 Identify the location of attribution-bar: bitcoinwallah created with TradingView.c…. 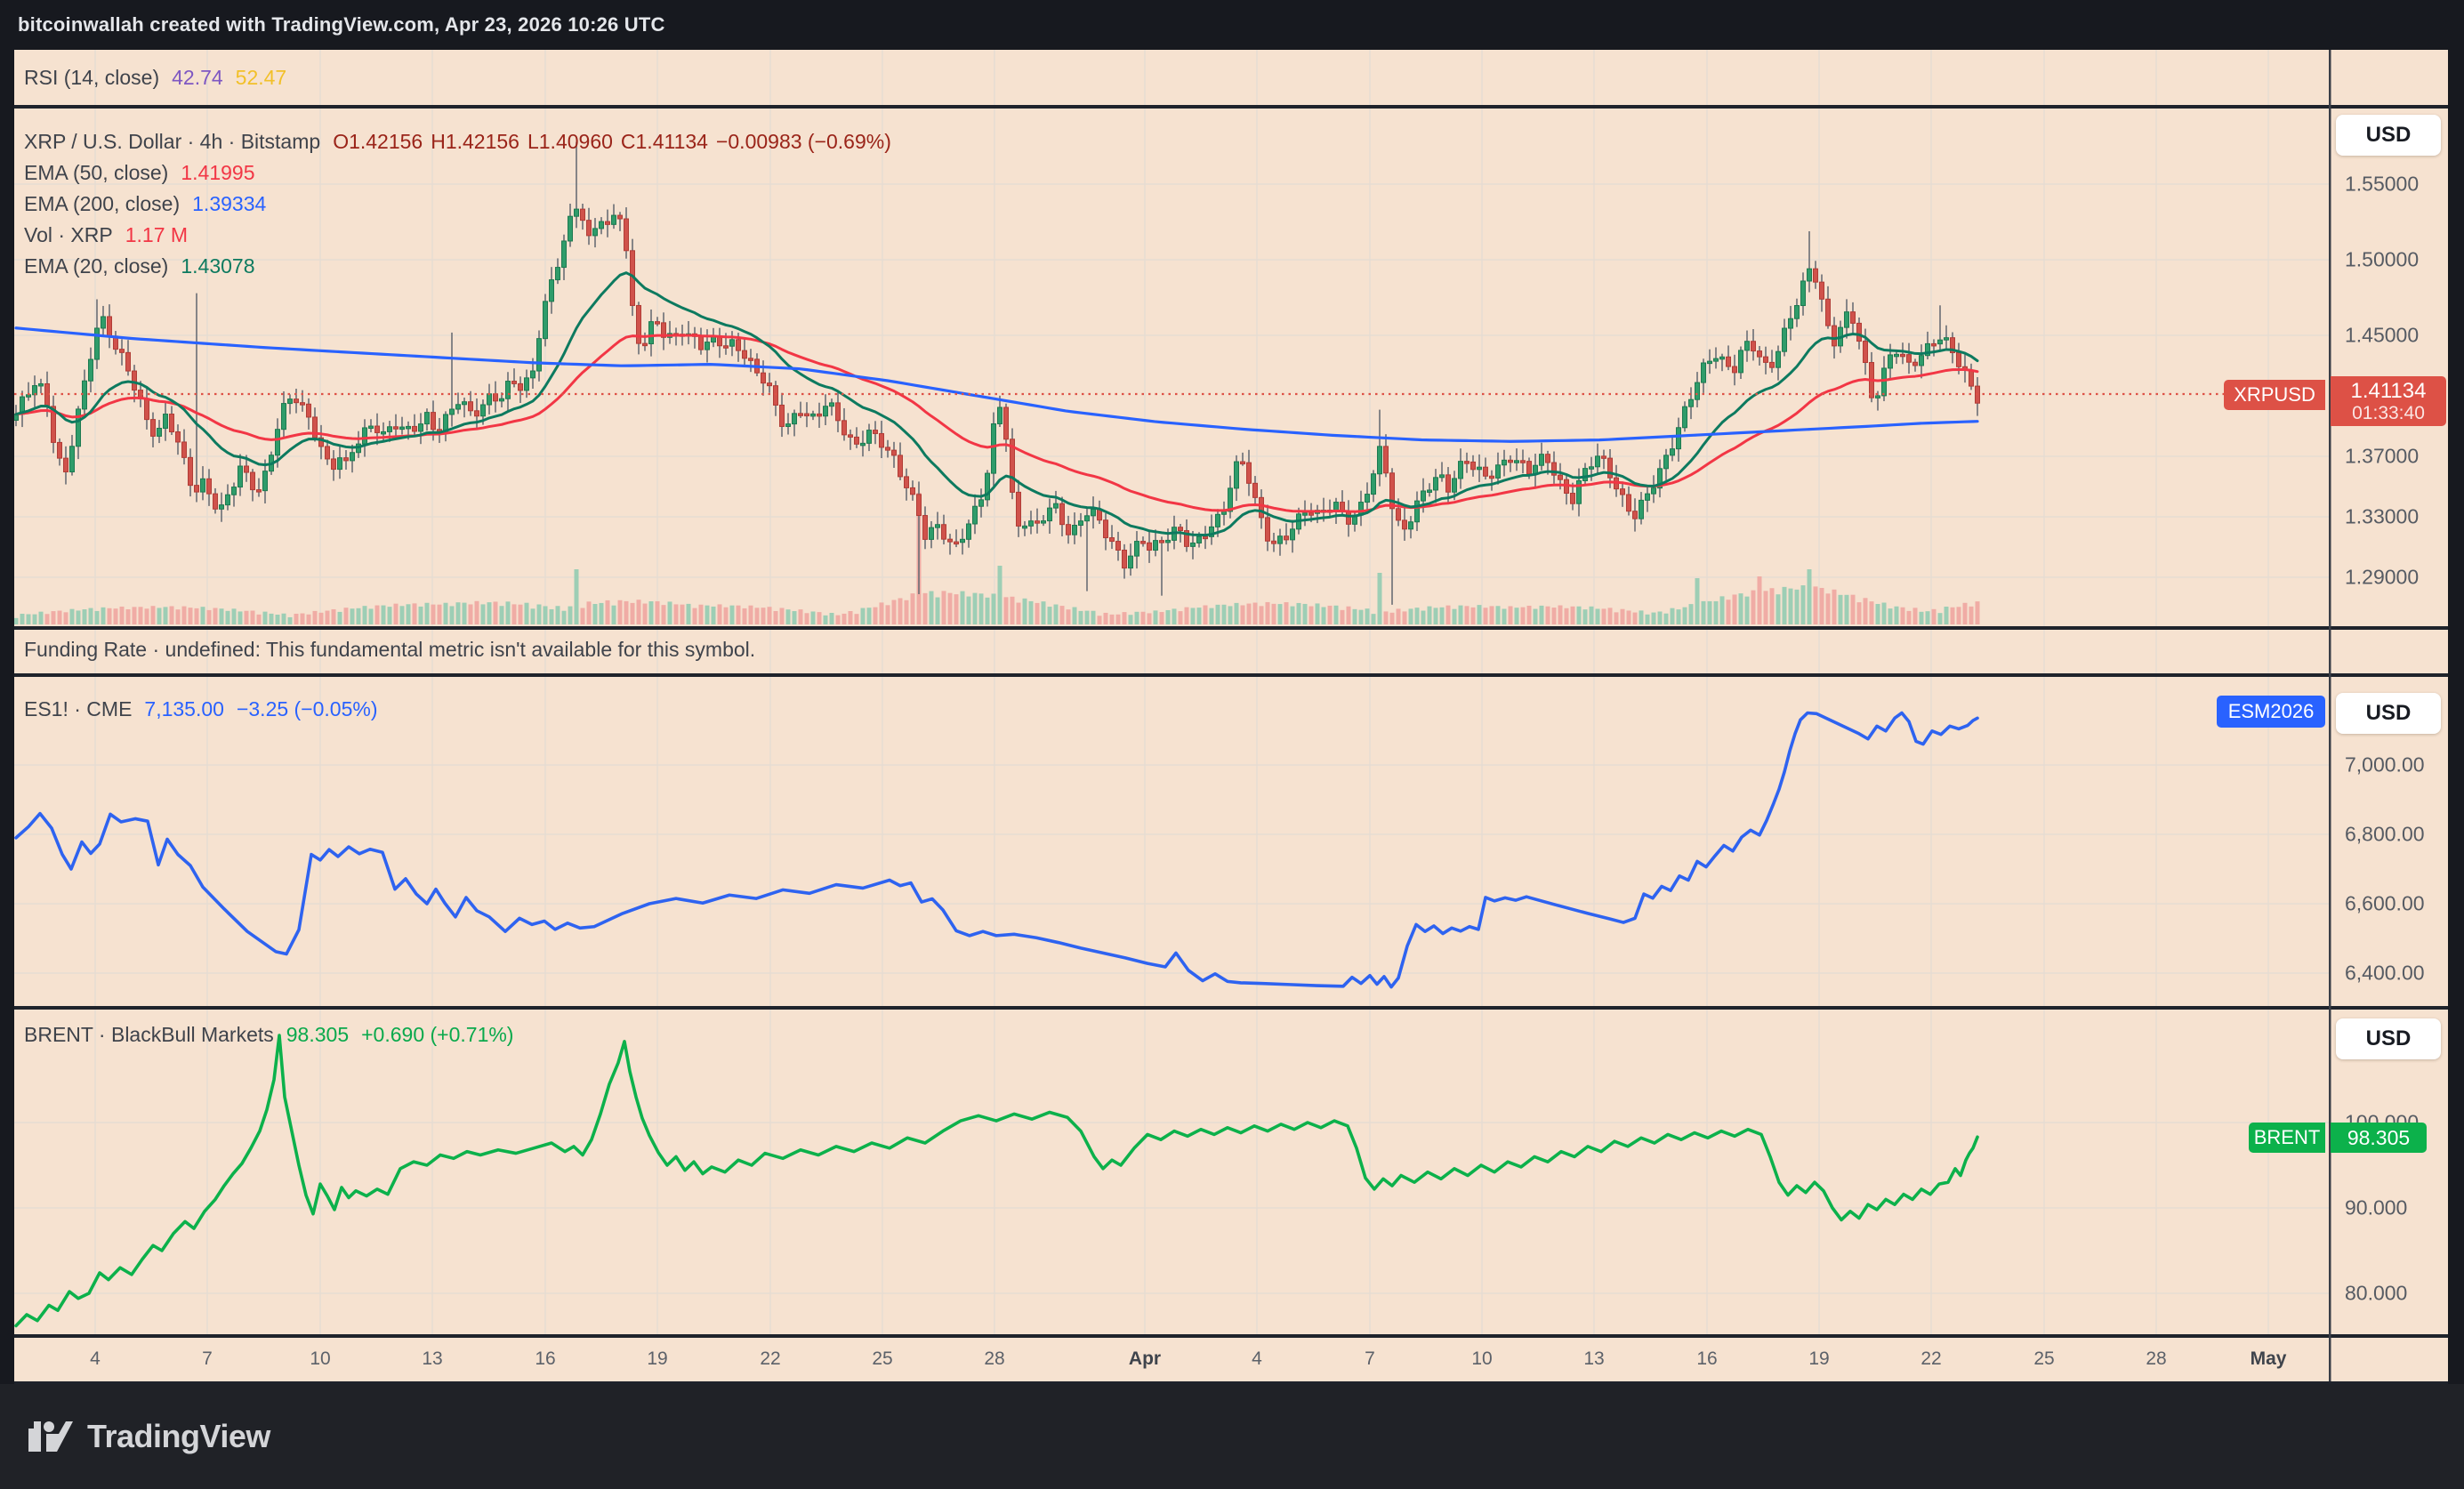
(1232, 25).